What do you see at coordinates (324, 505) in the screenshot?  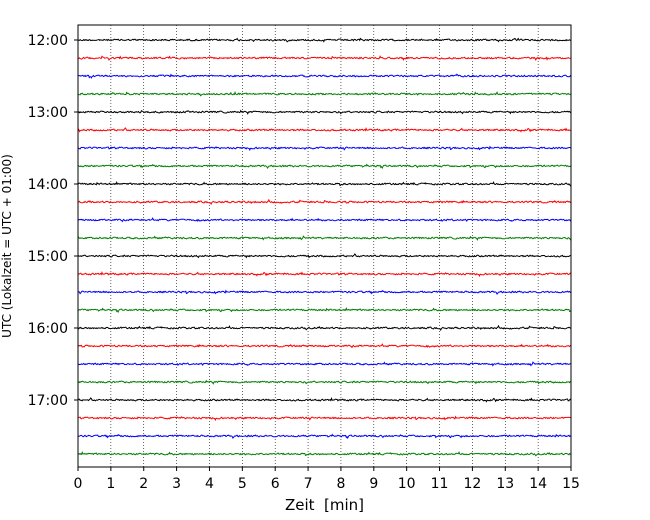 I see `x-axis-label: Zeit [min]` at bounding box center [324, 505].